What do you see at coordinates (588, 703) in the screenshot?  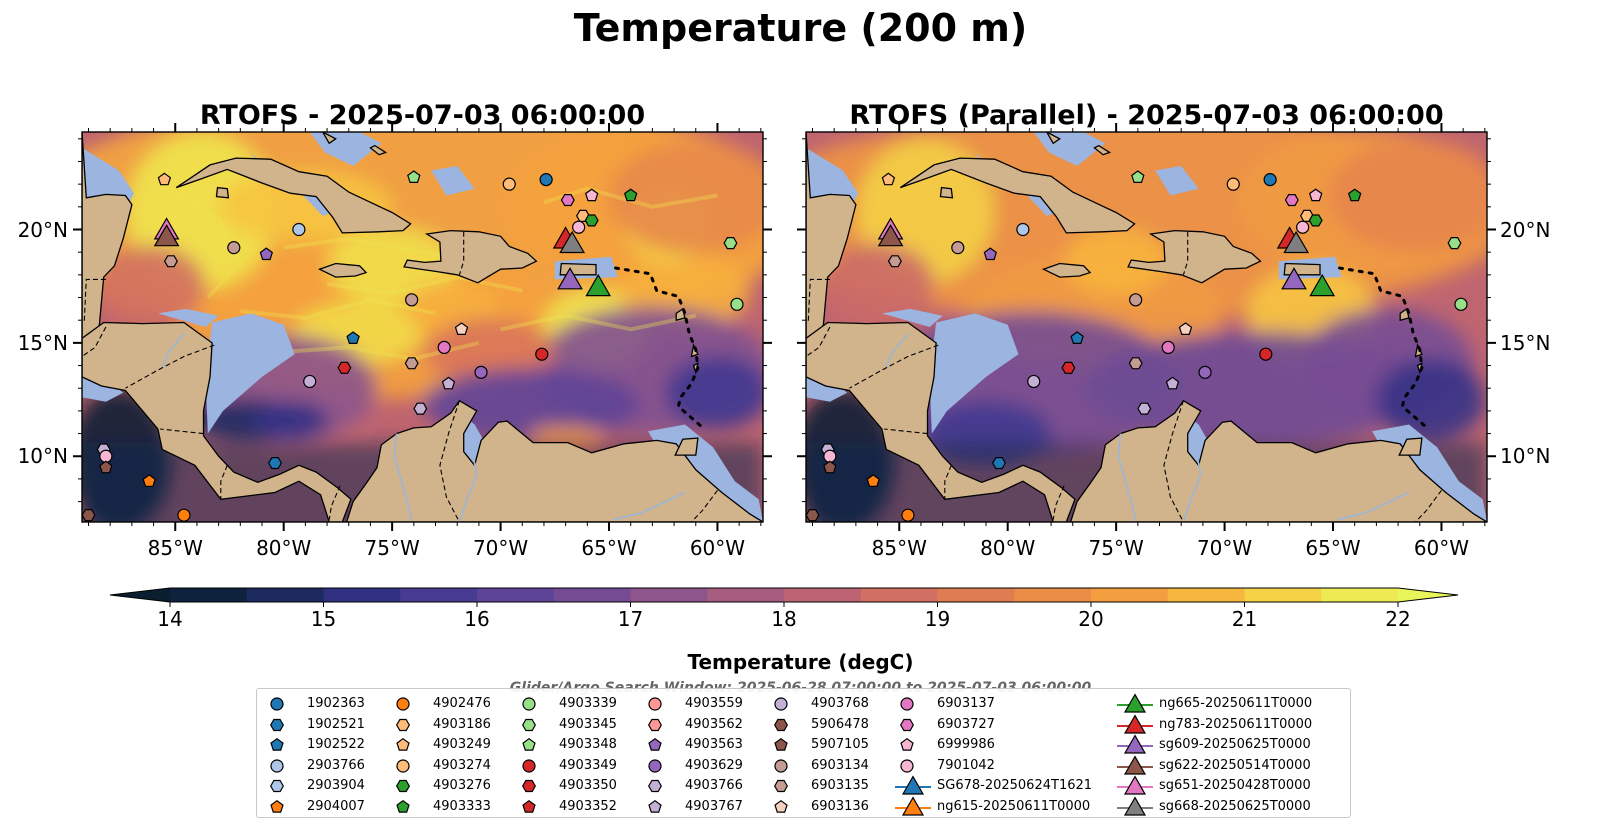 I see `legend-item-label: 4903339` at bounding box center [588, 703].